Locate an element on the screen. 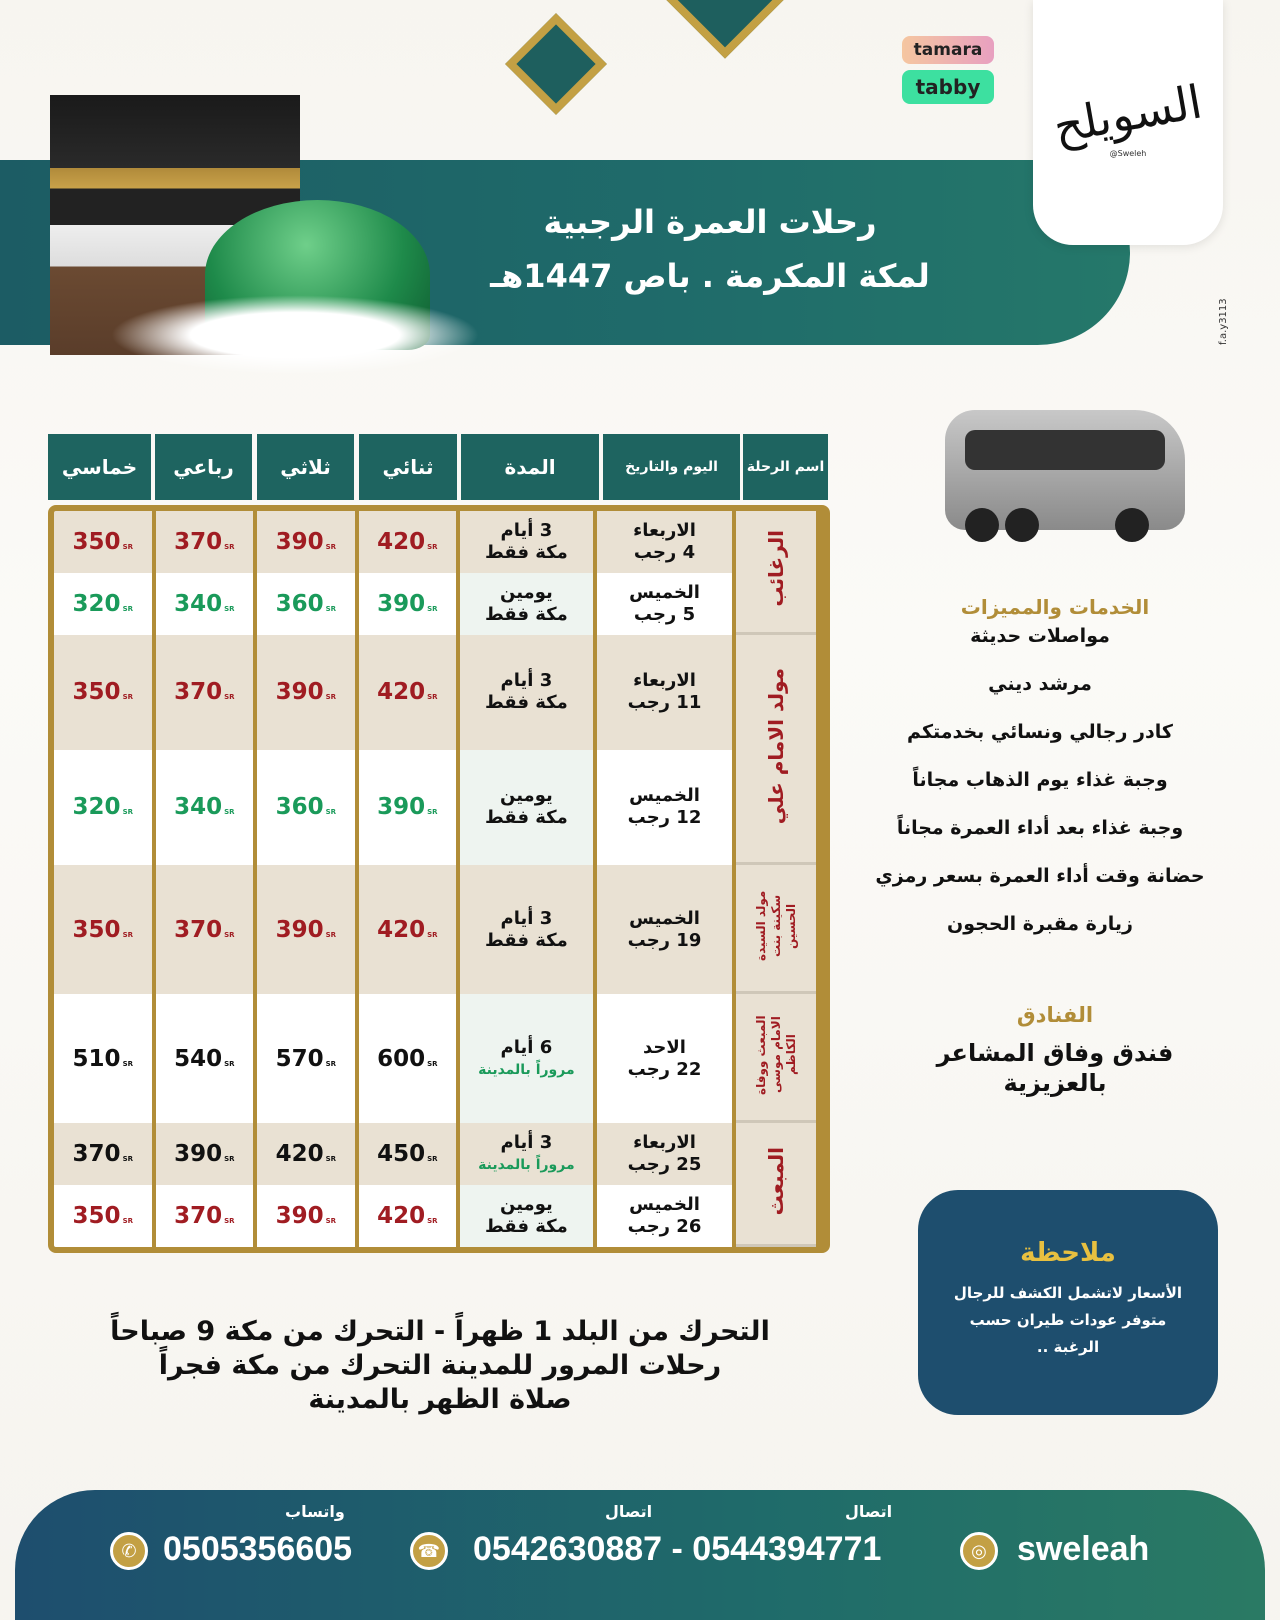 Image resolution: width=1280 pixels, height=1620 pixels. whatsapp-number: 0505356605 is located at coordinates (258, 1549).